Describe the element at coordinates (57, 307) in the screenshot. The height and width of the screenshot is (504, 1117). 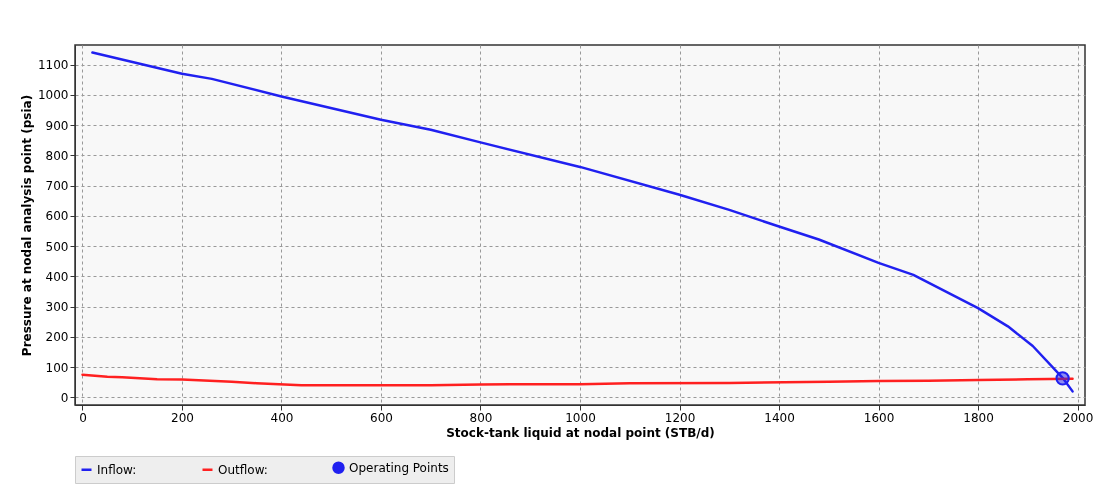
I see `y-tick-label: 300` at that location.